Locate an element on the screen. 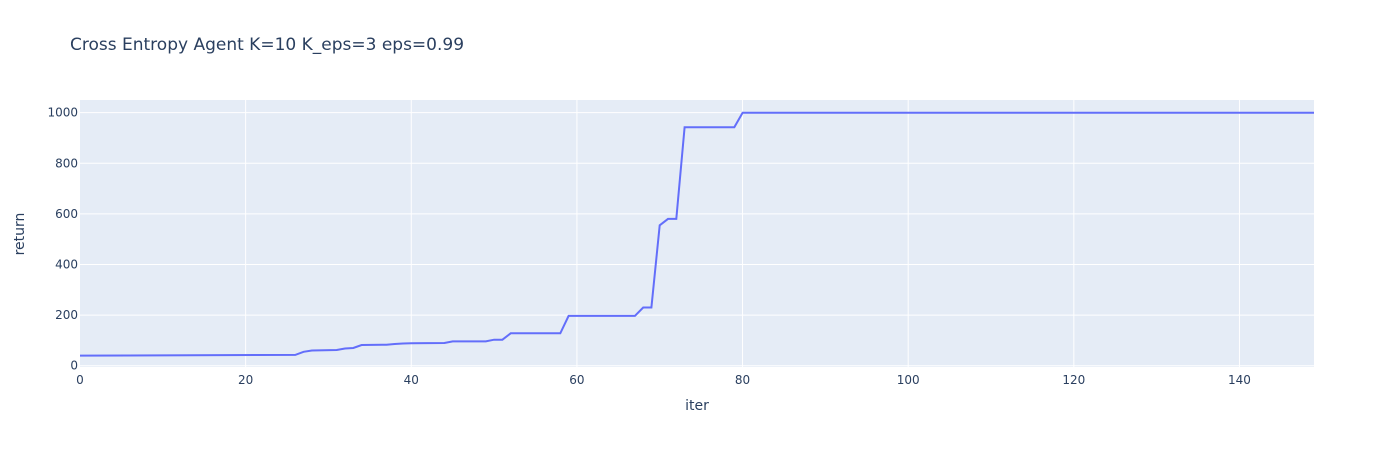 This screenshot has width=1395, height=450. x-tick-label: 20 is located at coordinates (245, 380).